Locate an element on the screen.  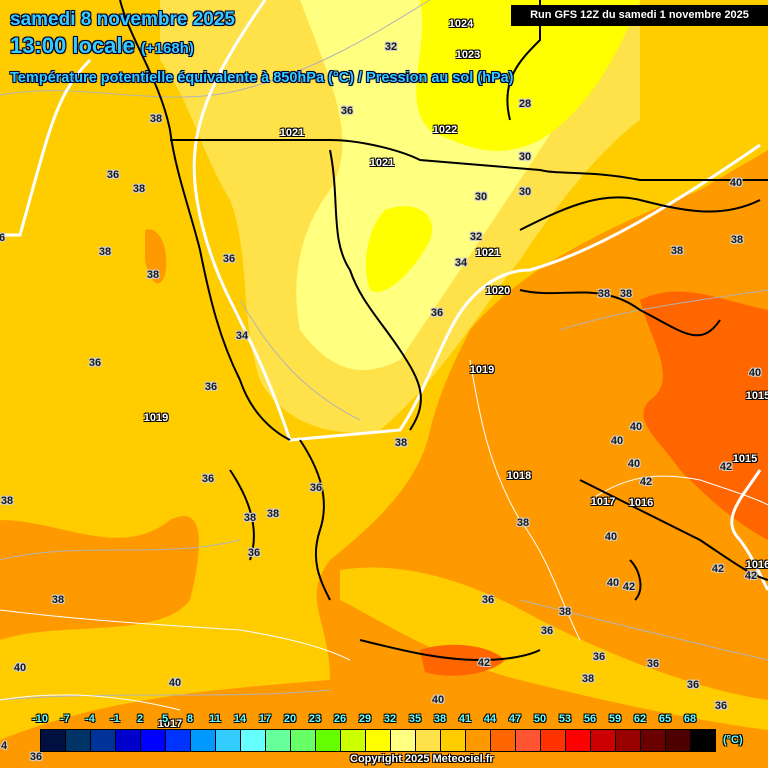
temperature-label: 34 is located at coordinates (242, 336).